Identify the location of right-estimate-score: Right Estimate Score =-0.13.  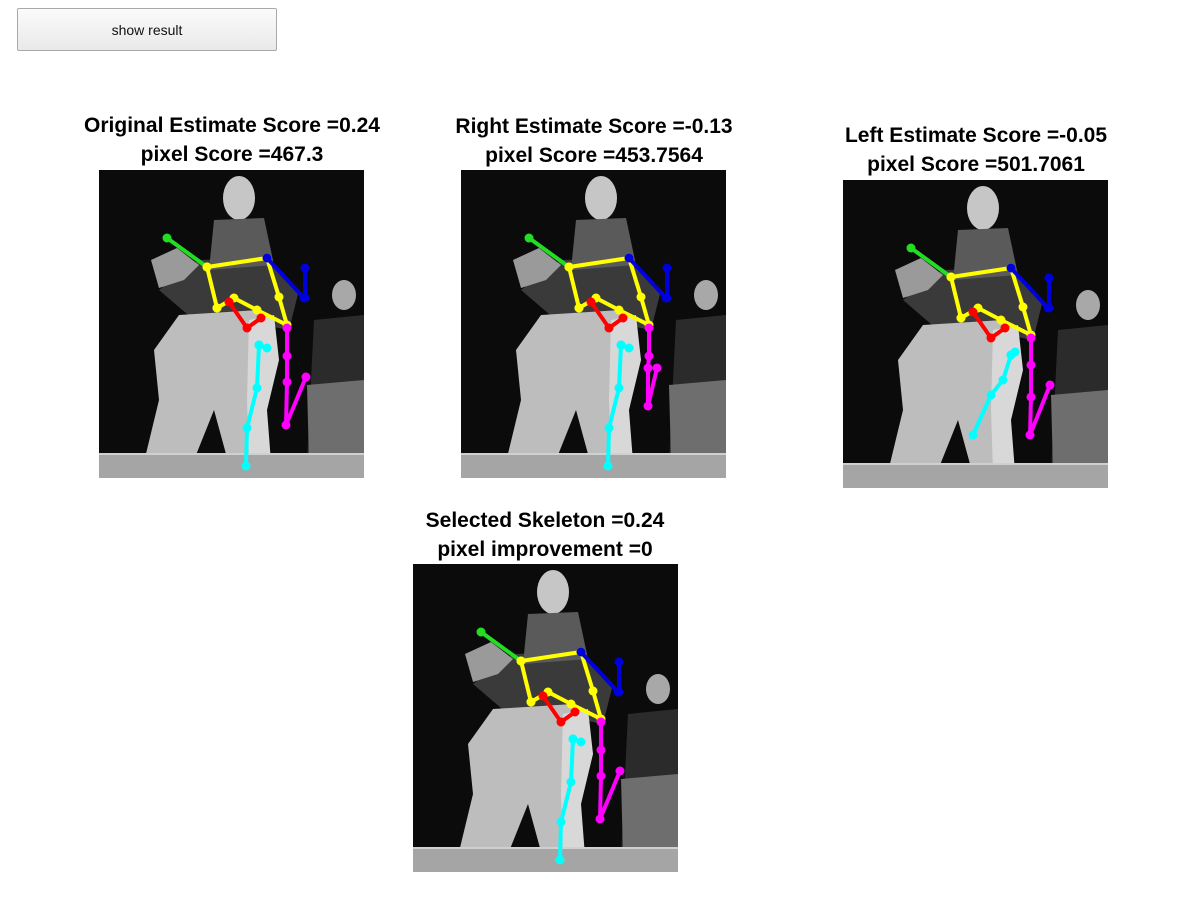
(594, 126).